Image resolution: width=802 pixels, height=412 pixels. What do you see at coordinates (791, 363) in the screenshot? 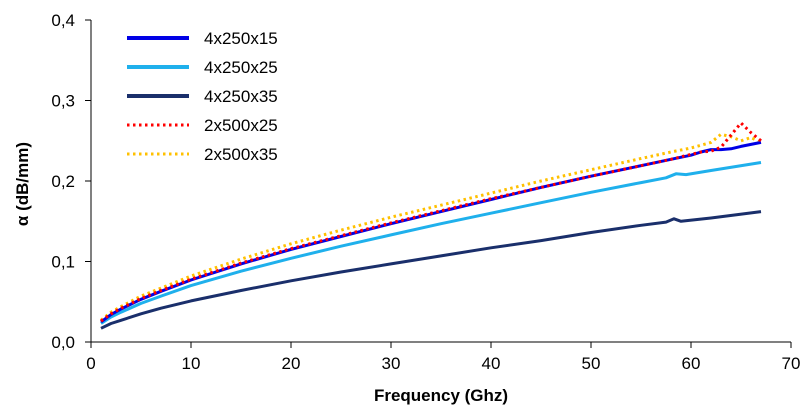
I see `x-tick-label: 70` at bounding box center [791, 363].